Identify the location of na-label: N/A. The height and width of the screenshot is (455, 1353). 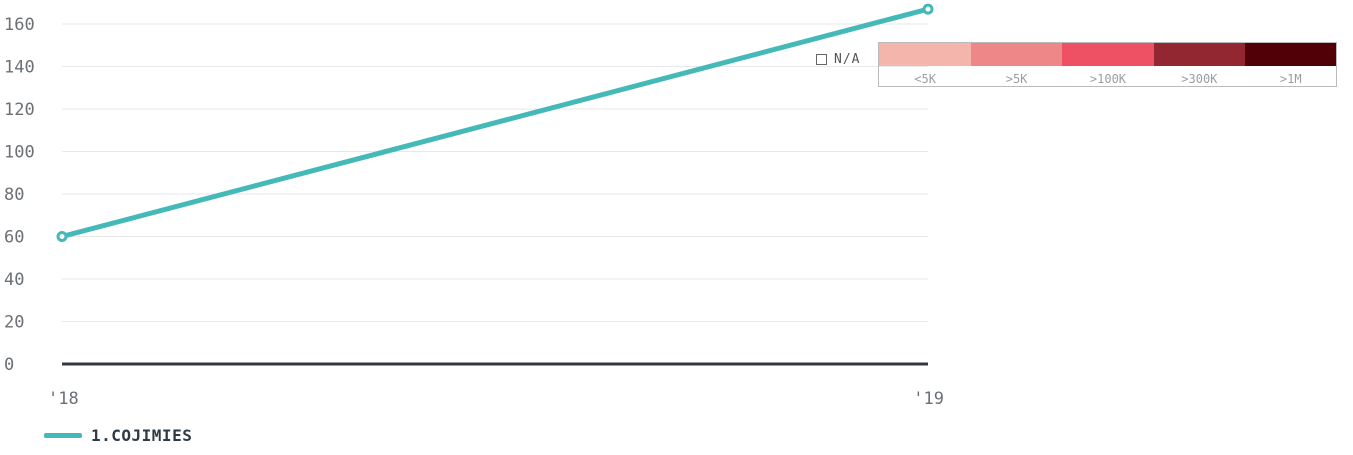
(847, 59).